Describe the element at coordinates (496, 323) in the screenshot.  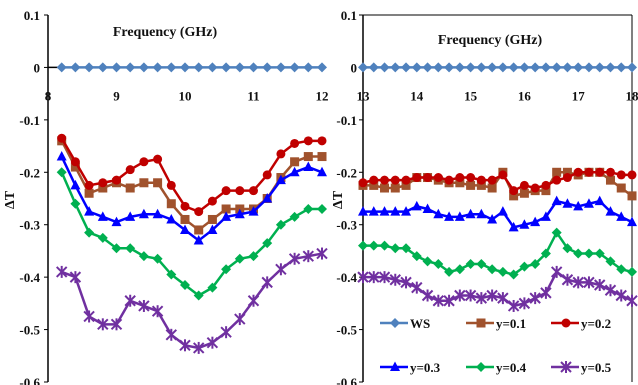
I see `legend-item-y=0.1: y=0.1` at that location.